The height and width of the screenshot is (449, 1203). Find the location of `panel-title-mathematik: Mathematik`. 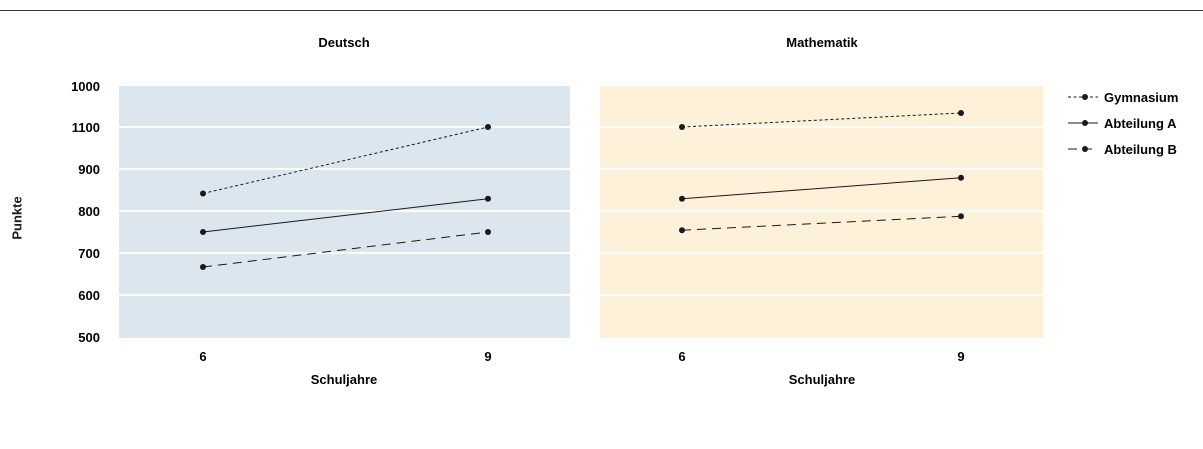

panel-title-mathematik: Mathematik is located at coordinates (822, 42).